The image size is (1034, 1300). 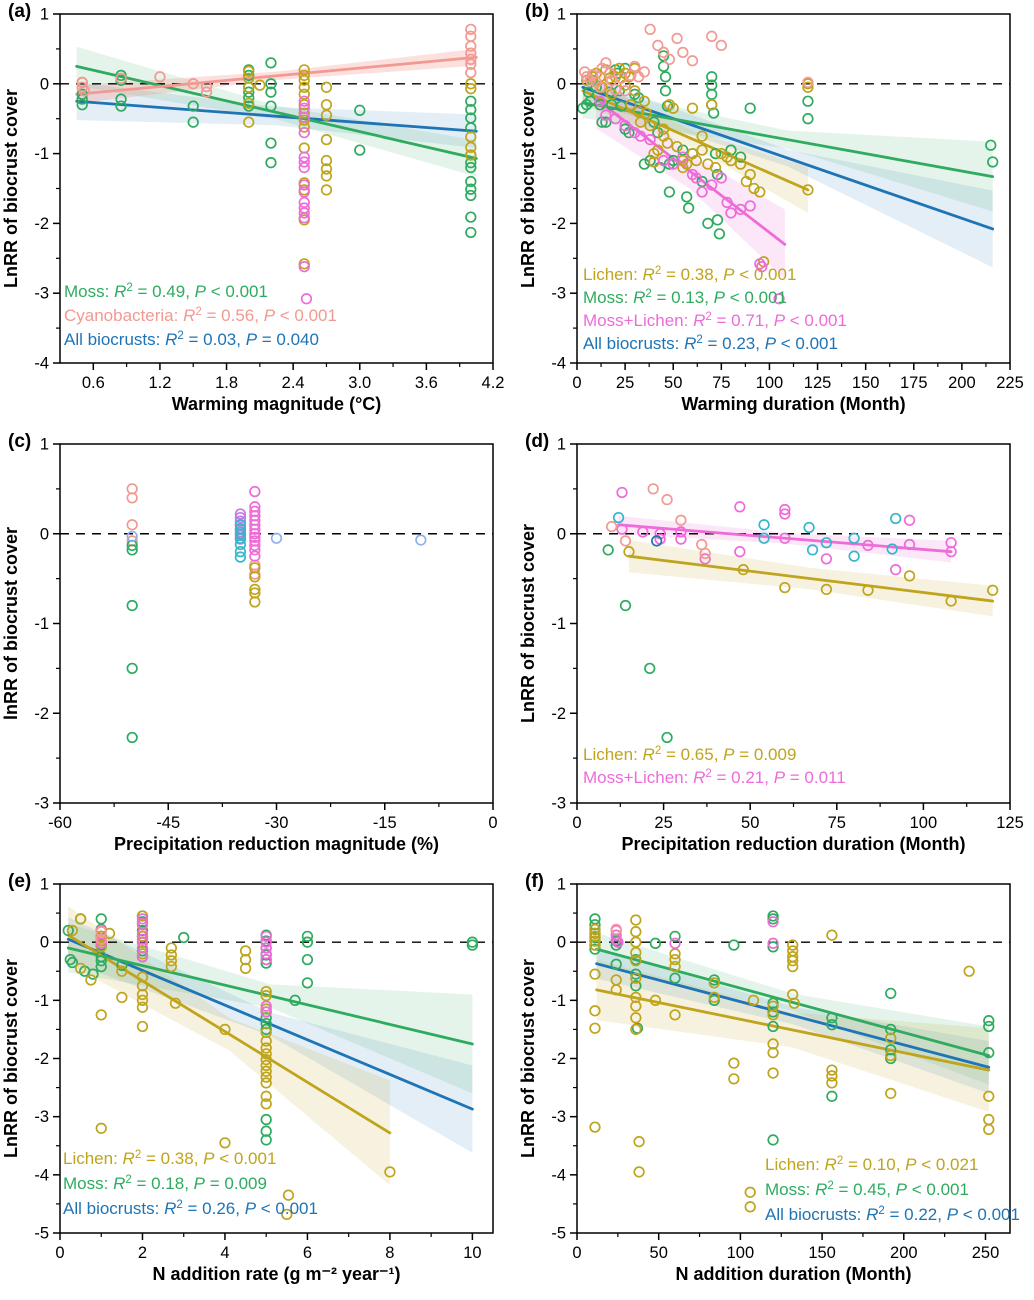 What do you see at coordinates (41, 294) in the screenshot?
I see `y-tick-label: -3` at bounding box center [41, 294].